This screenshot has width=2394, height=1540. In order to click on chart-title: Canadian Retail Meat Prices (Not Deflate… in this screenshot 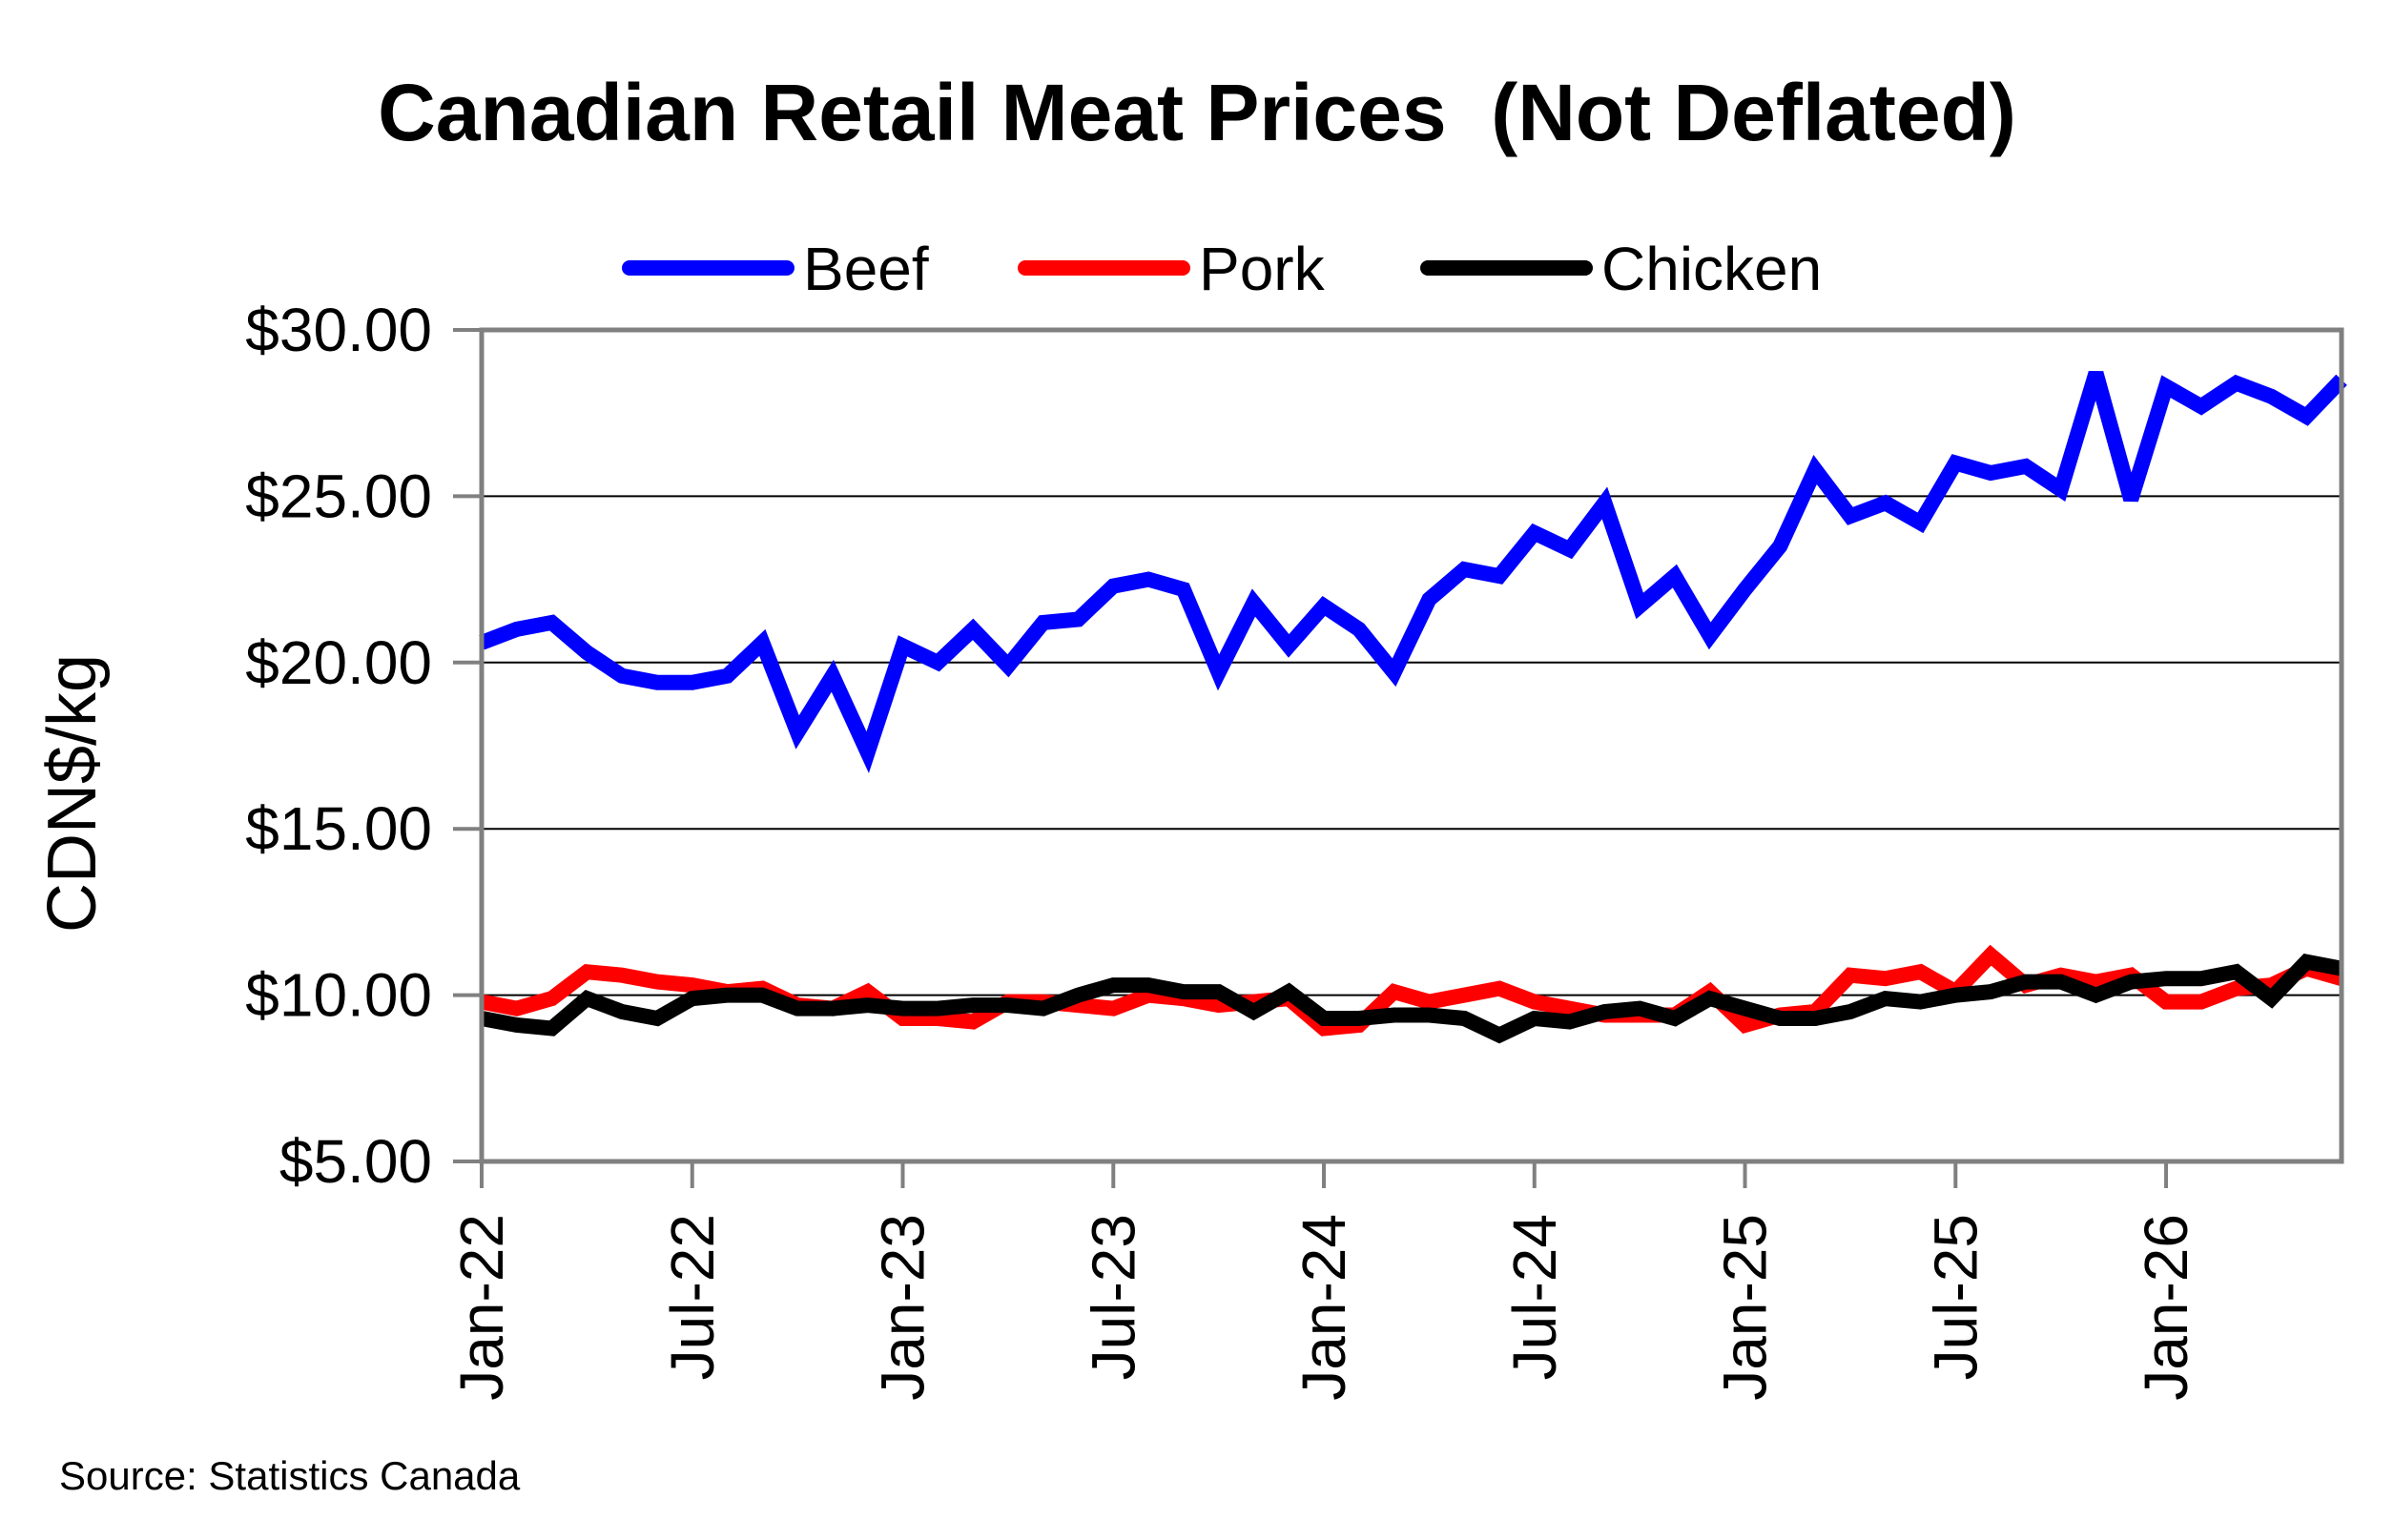, I will do `click(1197, 112)`.